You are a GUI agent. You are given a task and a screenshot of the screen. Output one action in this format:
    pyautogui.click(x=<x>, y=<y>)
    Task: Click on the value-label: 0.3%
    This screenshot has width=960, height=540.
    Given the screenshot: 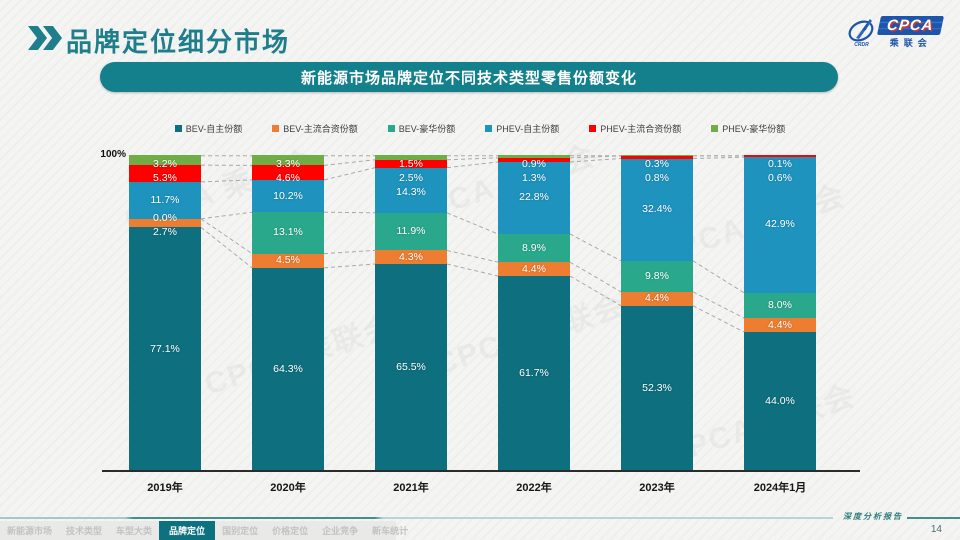 What is the action you would take?
    pyautogui.click(x=657, y=163)
    